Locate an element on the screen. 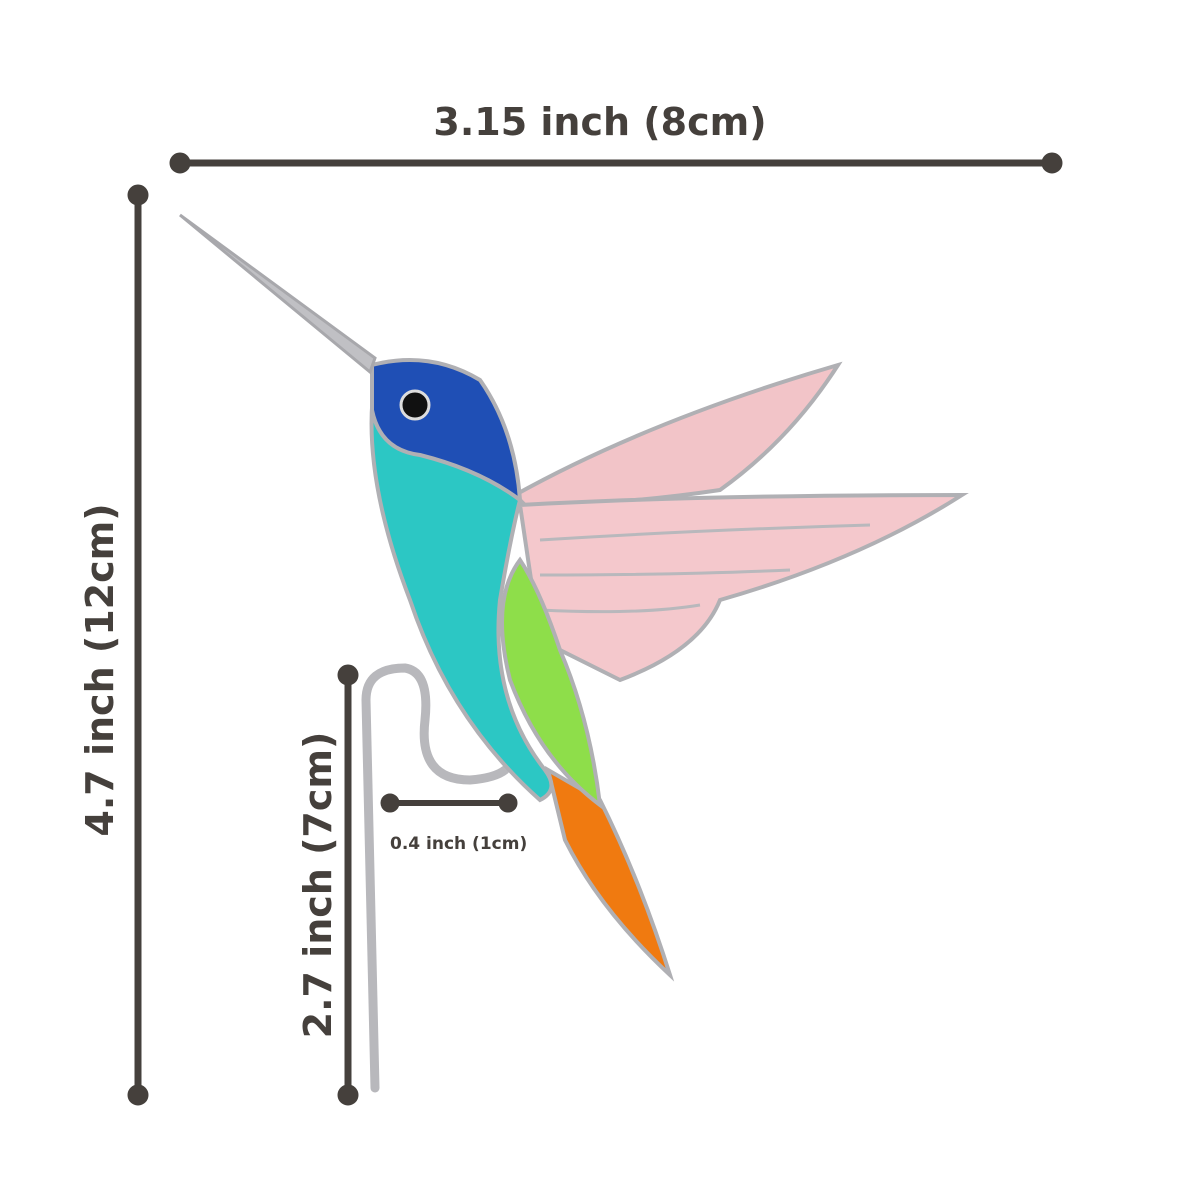 This screenshot has width=1200, height=1200. metal-stake is located at coordinates (435, 878).